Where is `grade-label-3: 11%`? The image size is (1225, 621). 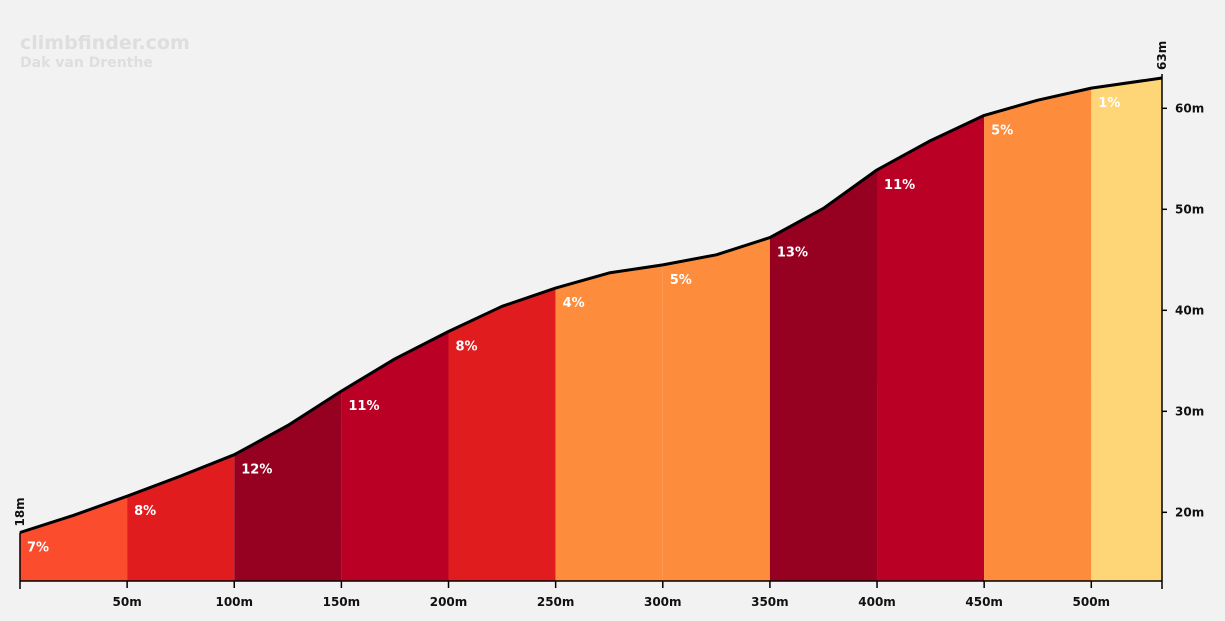 grade-label-3: 11% is located at coordinates (363, 406).